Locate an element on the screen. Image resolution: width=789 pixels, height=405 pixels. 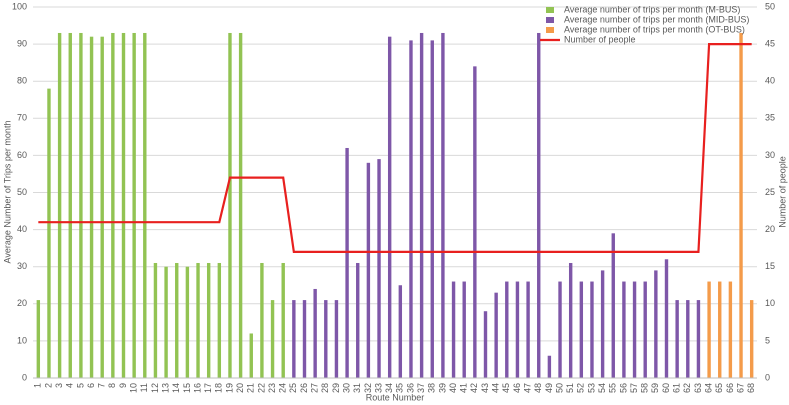
x-tick-label: 12 is located at coordinates (155, 388).